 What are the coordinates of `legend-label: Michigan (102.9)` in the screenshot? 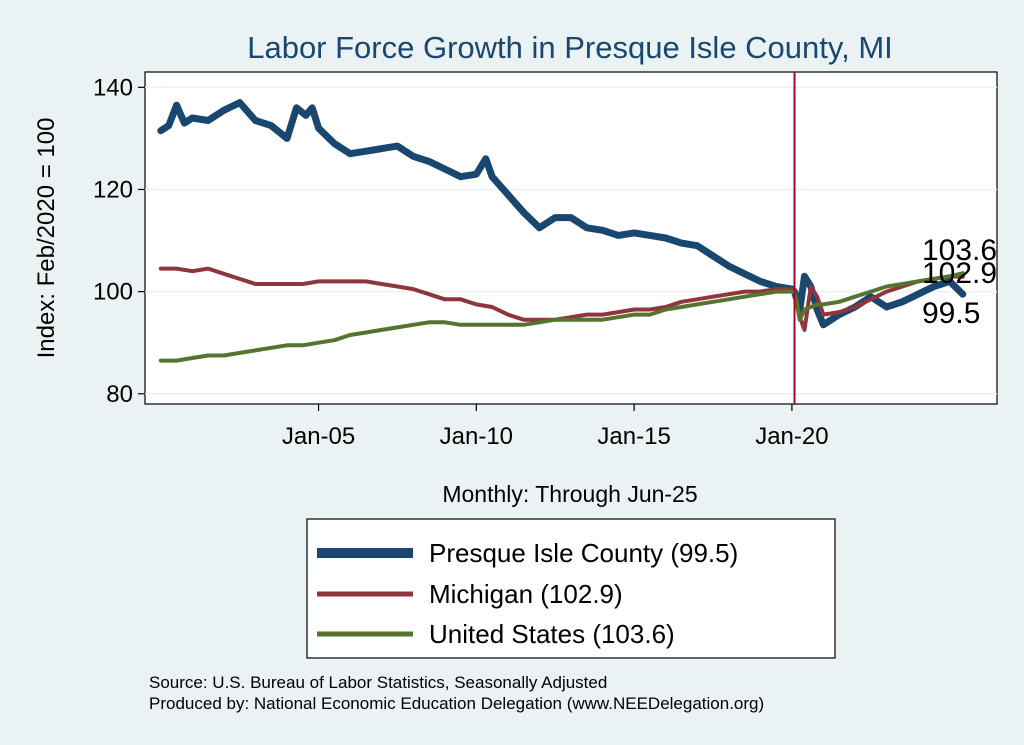 It's located at (526, 594).